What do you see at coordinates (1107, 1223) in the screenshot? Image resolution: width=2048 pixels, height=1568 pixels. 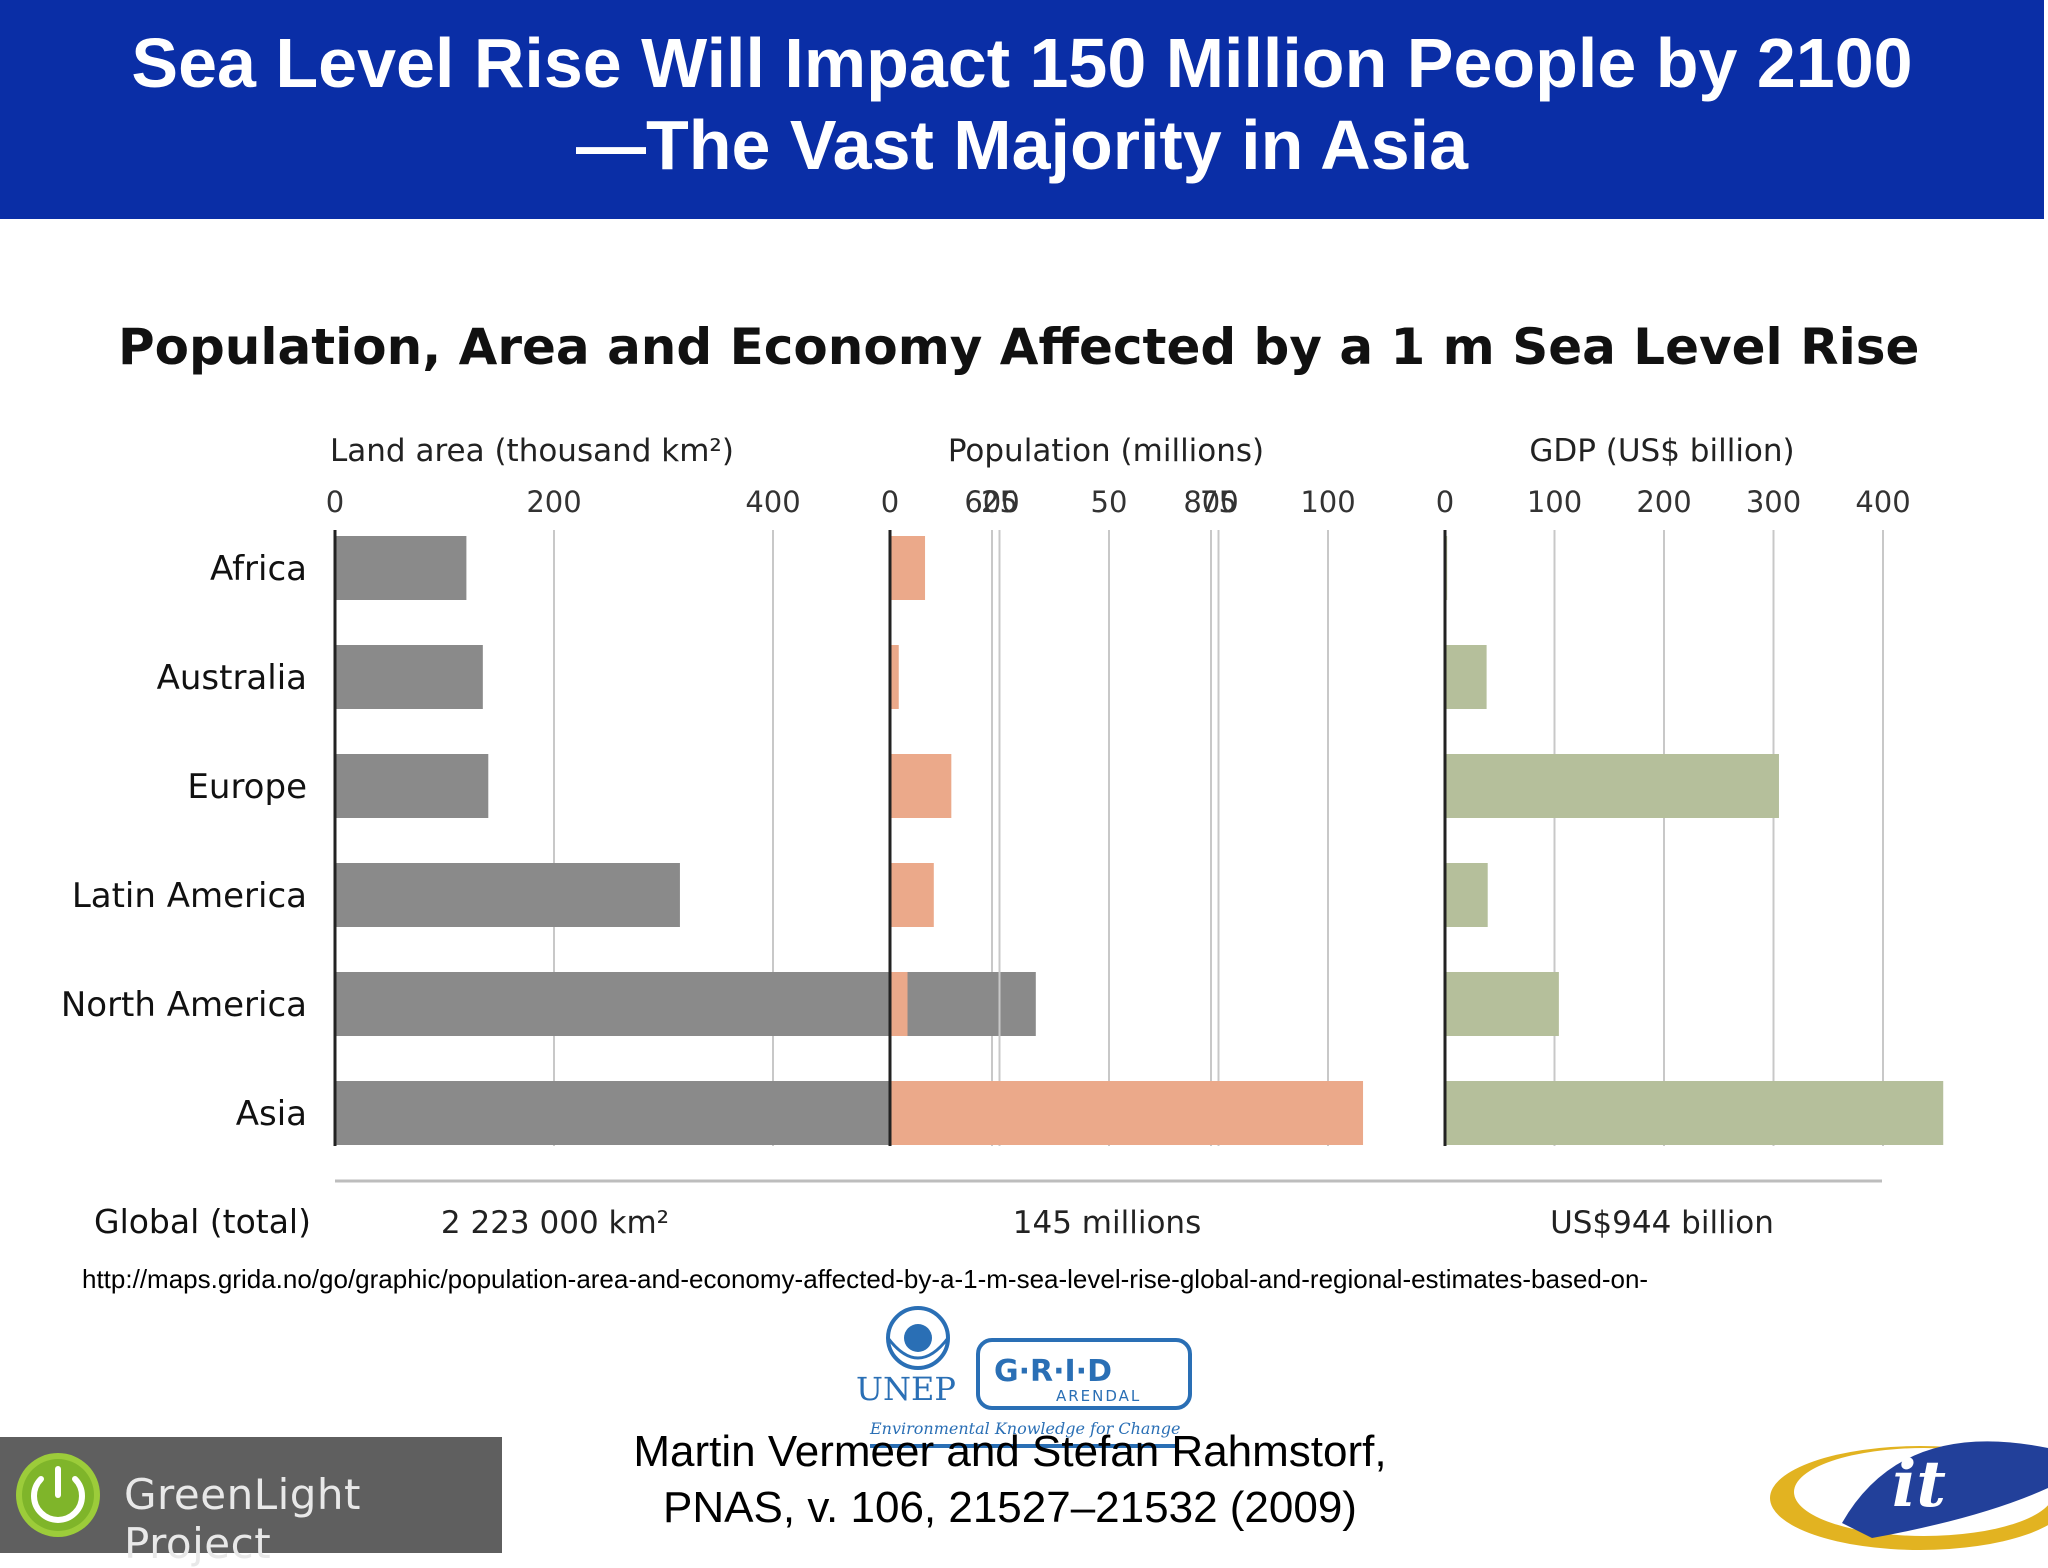 I see `panel-total-label: 145 millions` at bounding box center [1107, 1223].